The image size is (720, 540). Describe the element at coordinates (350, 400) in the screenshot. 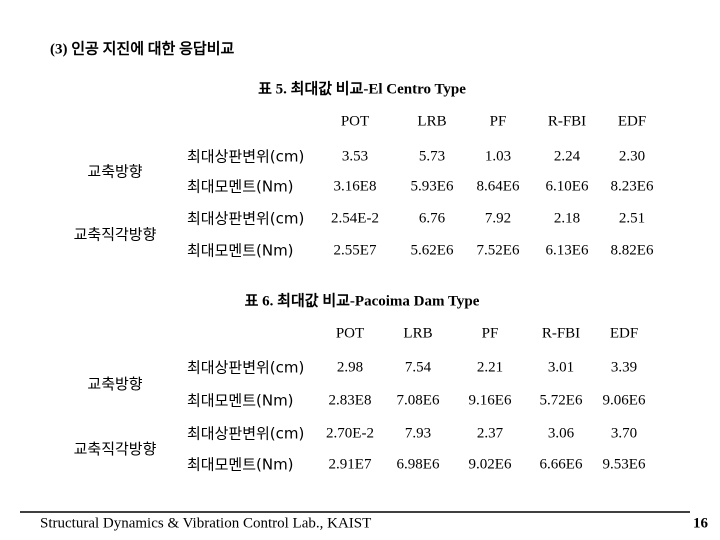

I see `cell: 2.83E8` at that location.